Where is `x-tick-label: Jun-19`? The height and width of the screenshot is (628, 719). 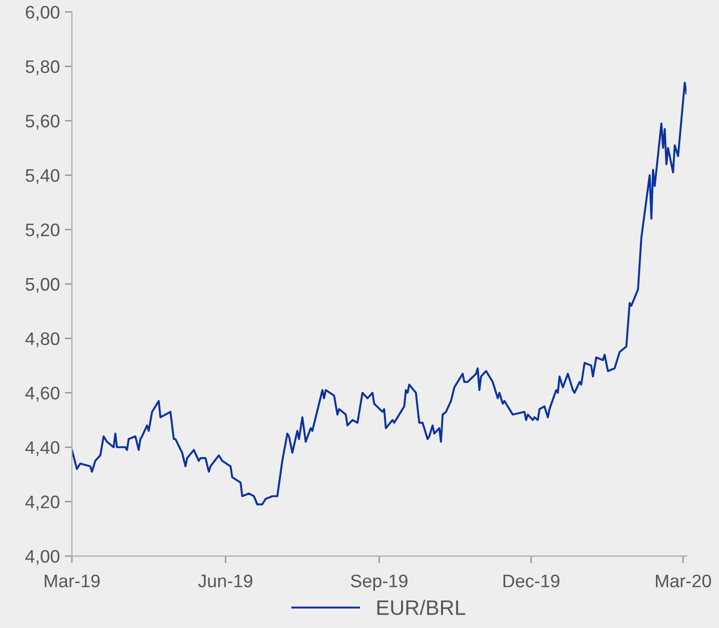
x-tick-label: Jun-19 is located at coordinates (225, 581).